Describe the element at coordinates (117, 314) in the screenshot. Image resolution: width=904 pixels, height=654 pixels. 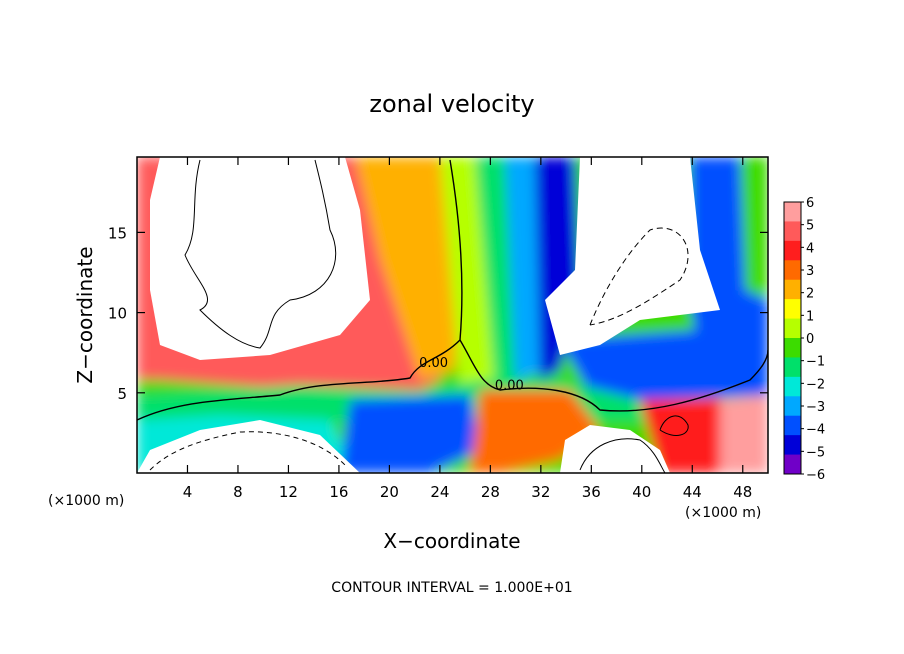
I see `y-tick-label: 10` at that location.